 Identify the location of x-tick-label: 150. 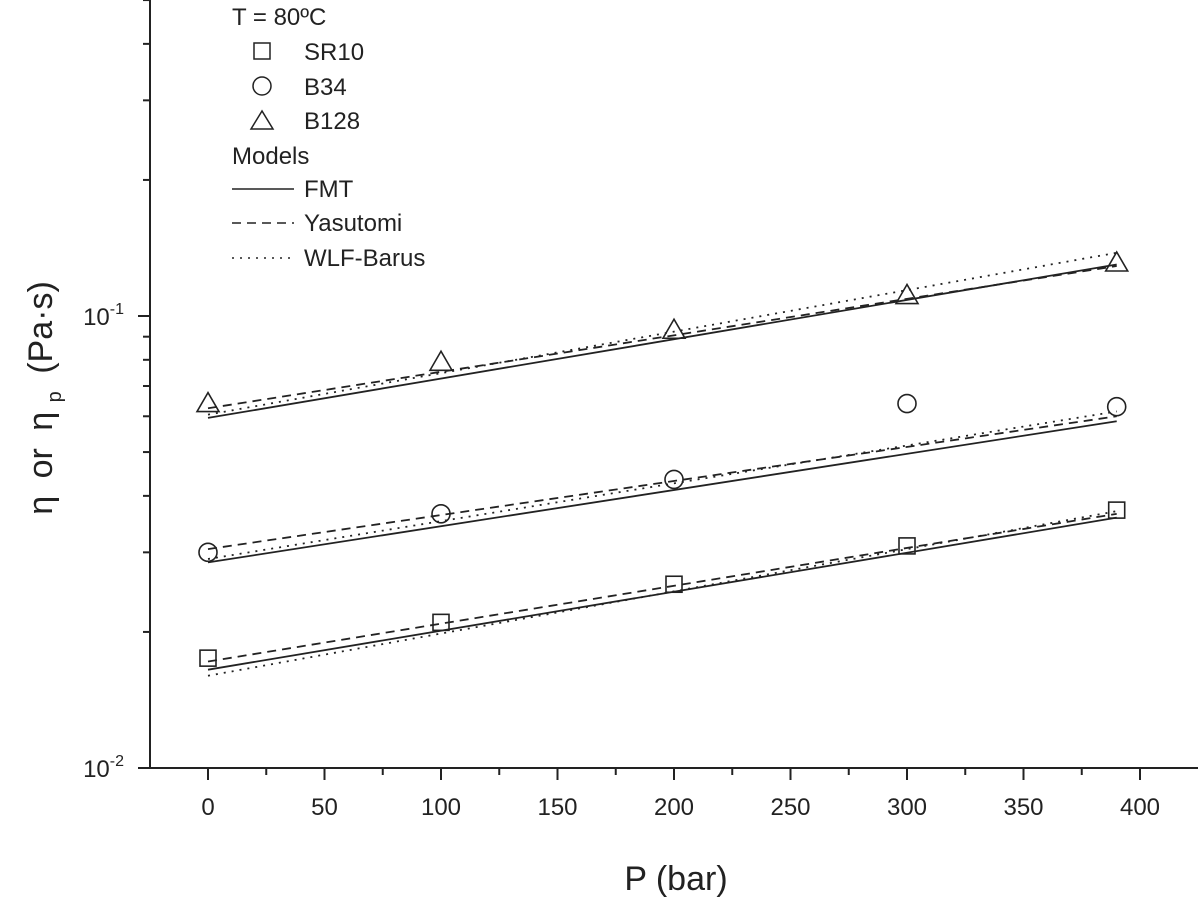
(557, 807).